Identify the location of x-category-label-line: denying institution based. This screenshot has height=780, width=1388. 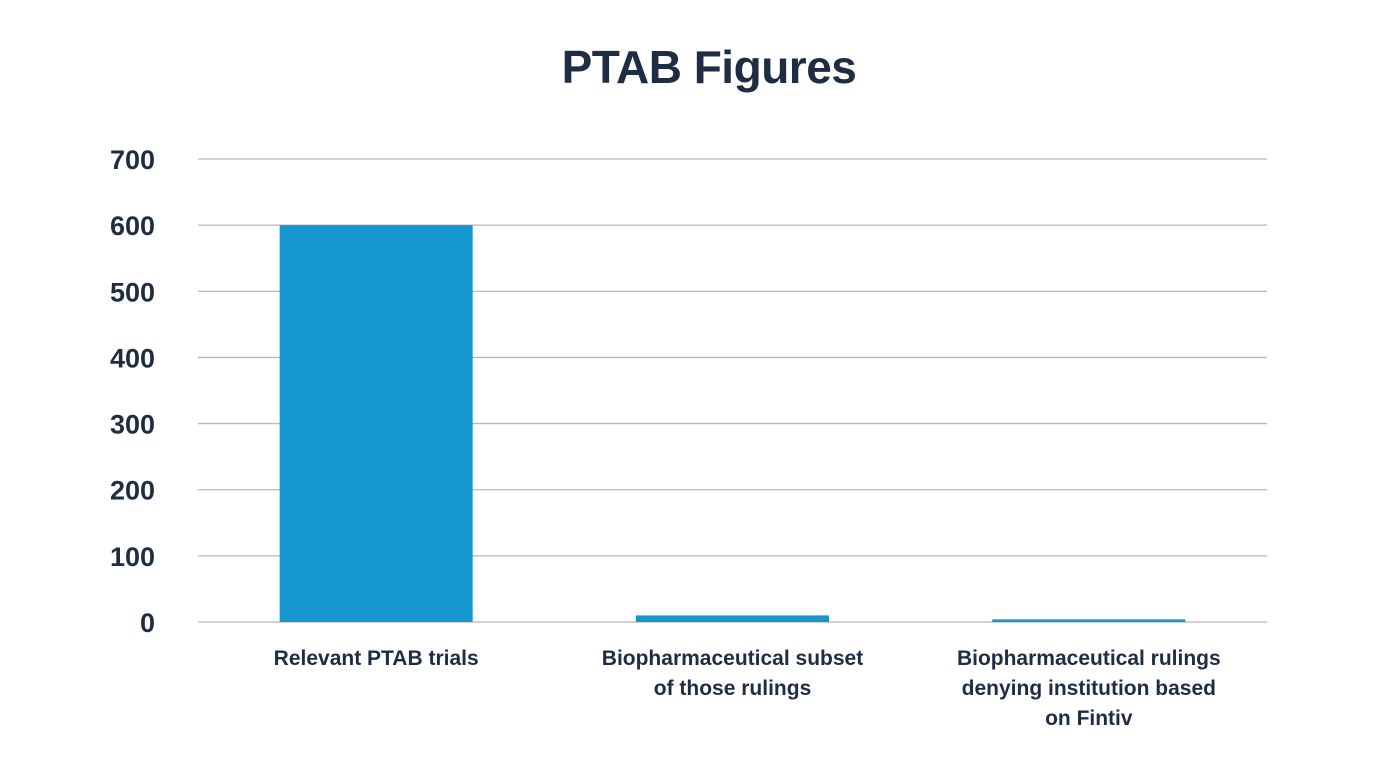
(1089, 688).